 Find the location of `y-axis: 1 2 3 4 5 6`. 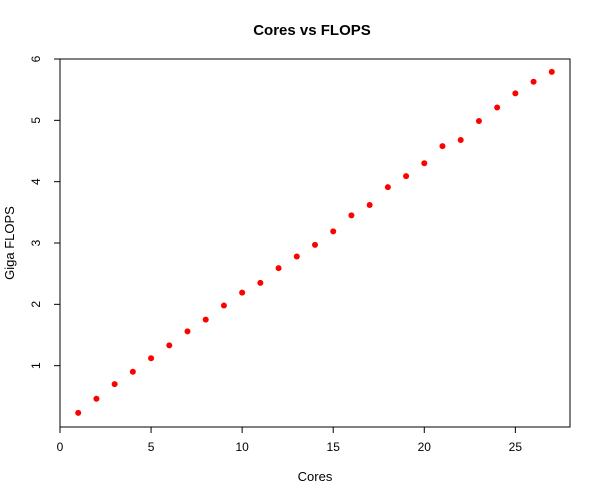

y-axis: 1 2 3 4 5 6 is located at coordinates (44, 212).